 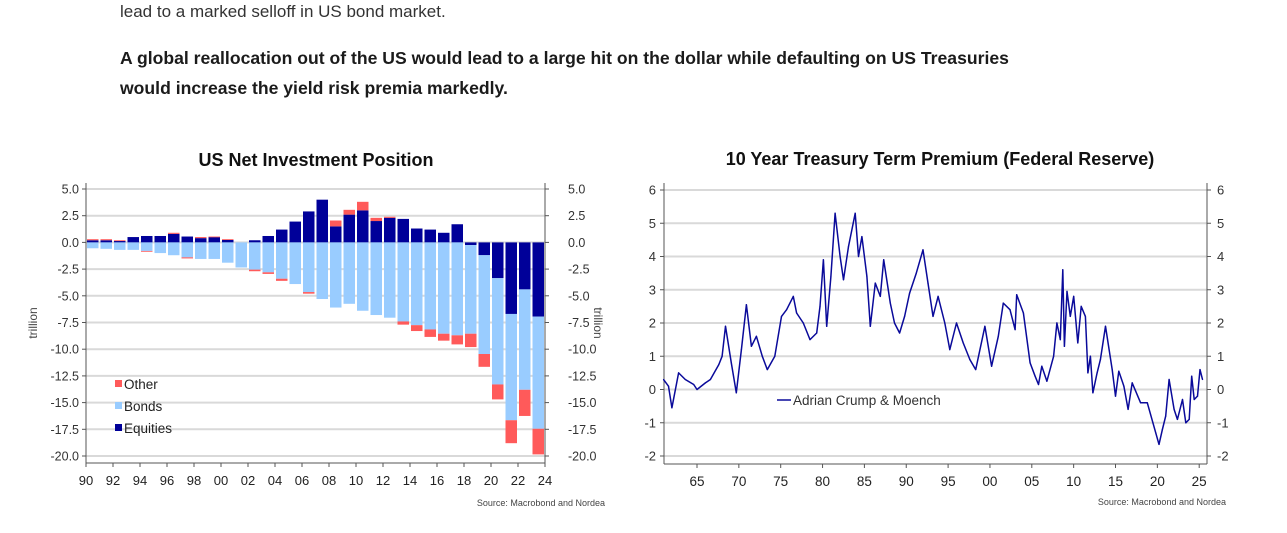 What do you see at coordinates (65, 376) in the screenshot?
I see `y-tick-label: -12.5` at bounding box center [65, 376].